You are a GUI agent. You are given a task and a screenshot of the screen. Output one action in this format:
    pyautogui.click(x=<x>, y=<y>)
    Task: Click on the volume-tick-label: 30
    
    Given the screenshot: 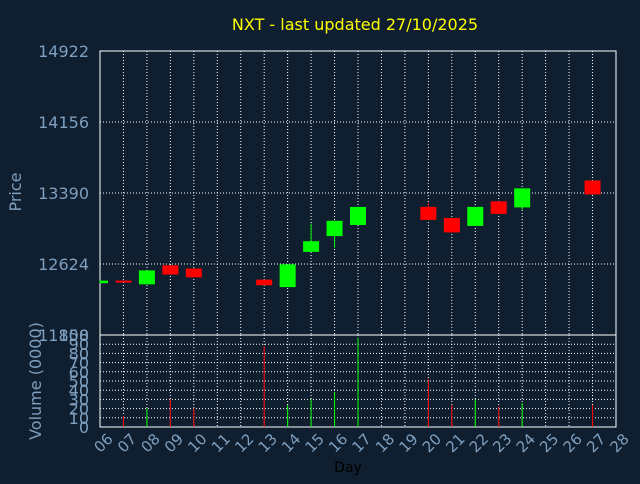 What is the action you would take?
    pyautogui.click(x=79, y=399)
    